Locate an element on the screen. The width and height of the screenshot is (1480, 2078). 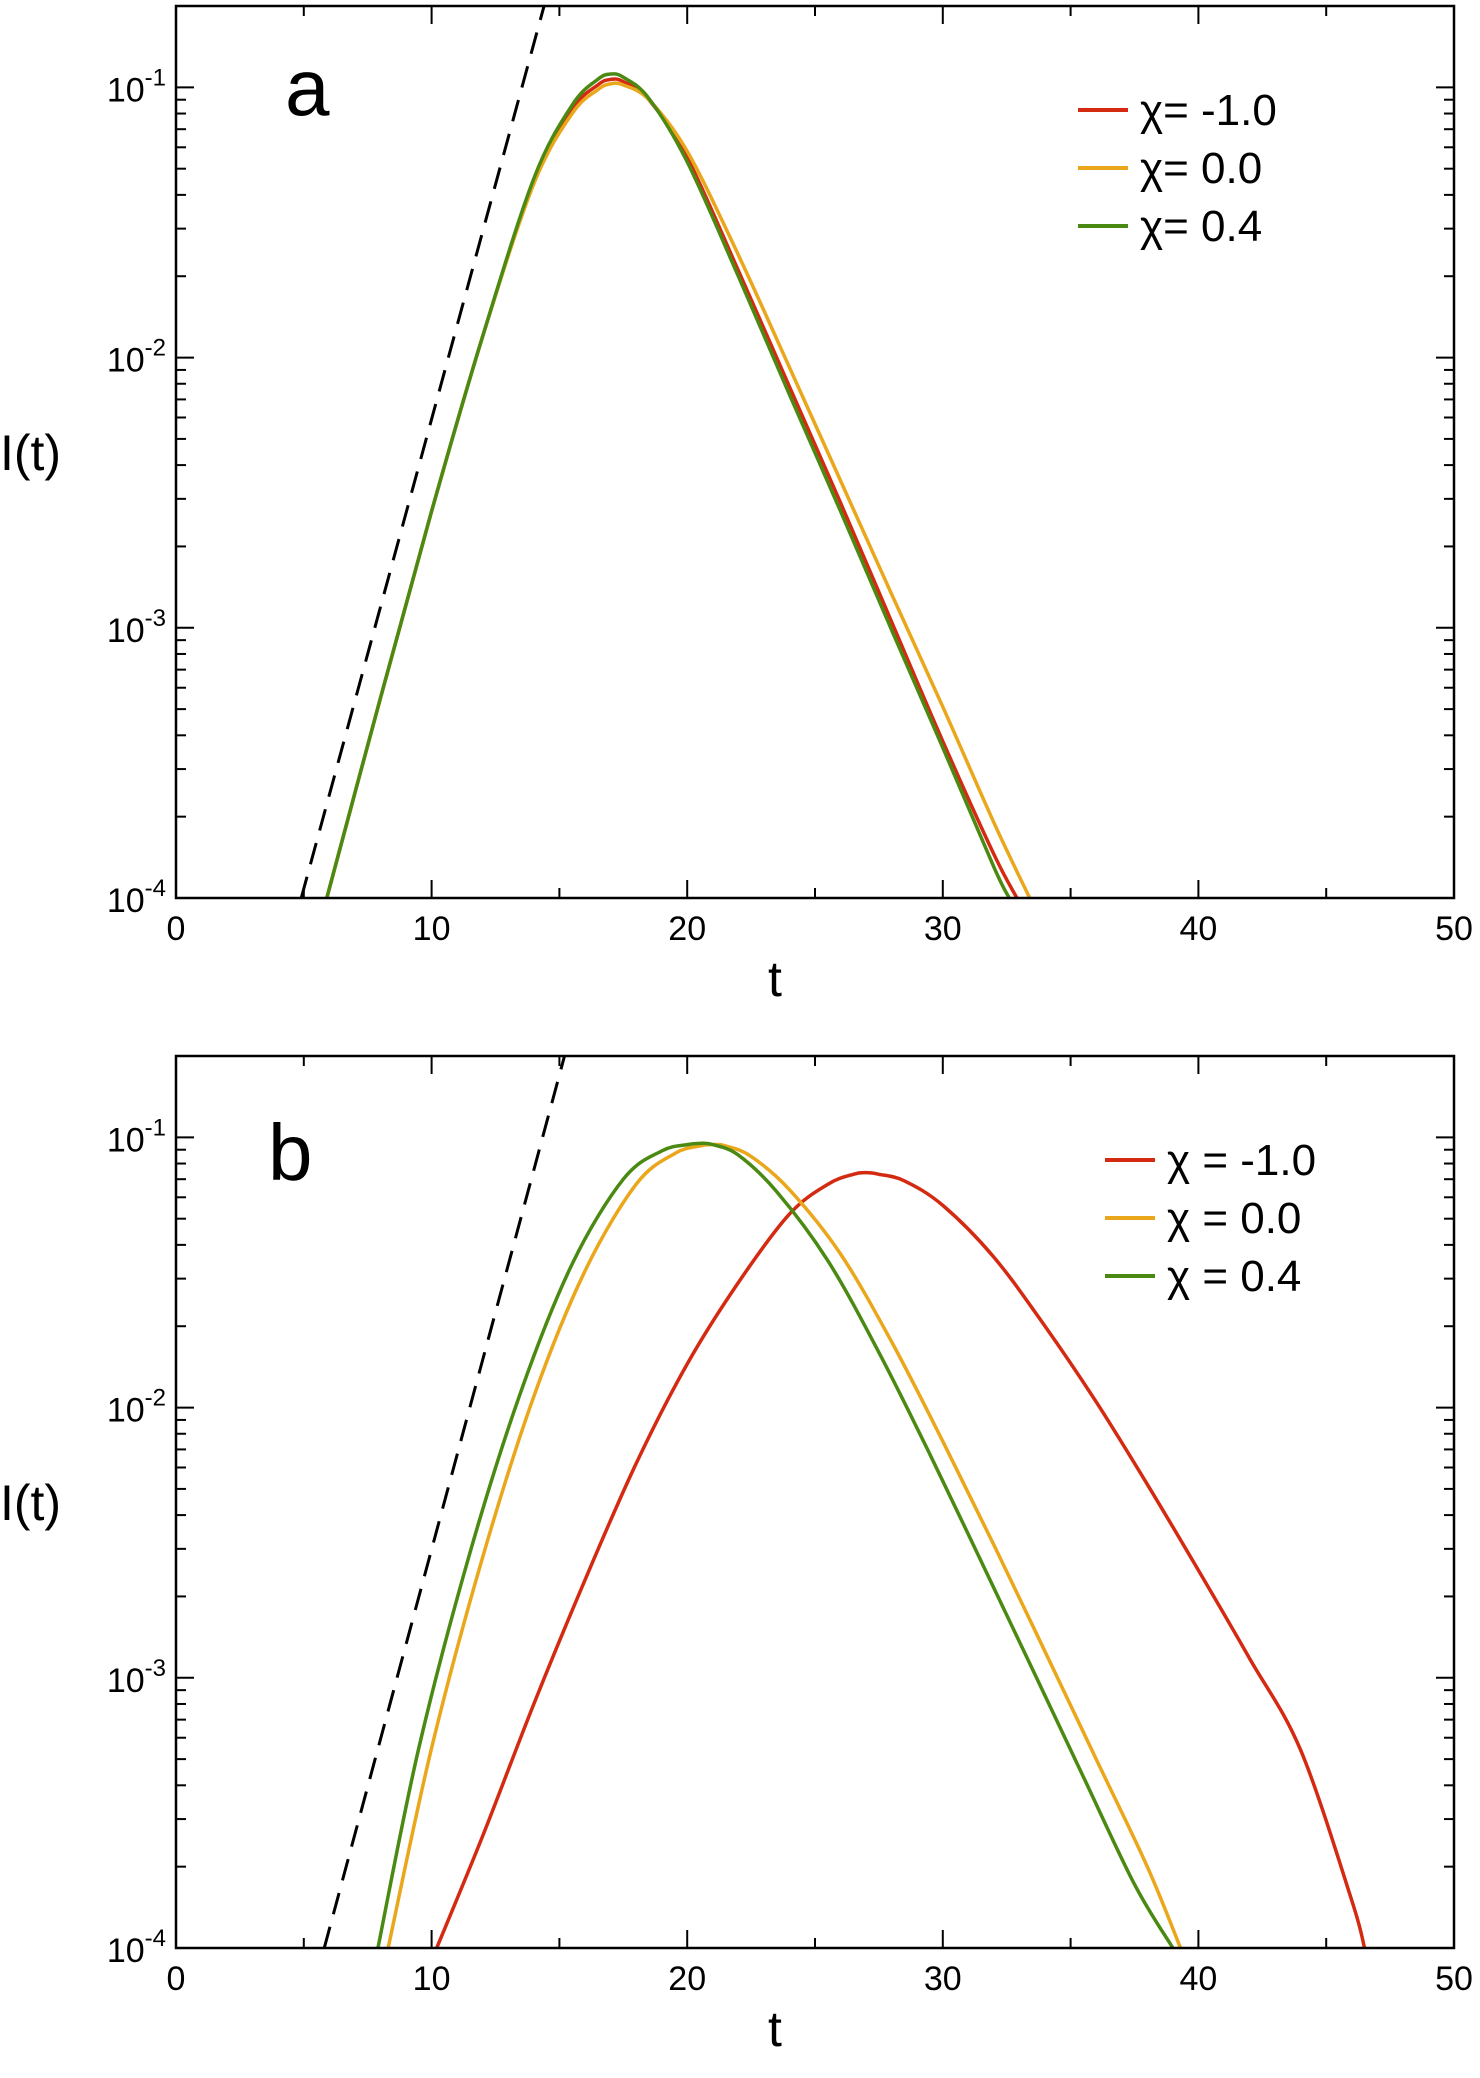
legend-label: χ= -1.0 is located at coordinates (1208, 110).